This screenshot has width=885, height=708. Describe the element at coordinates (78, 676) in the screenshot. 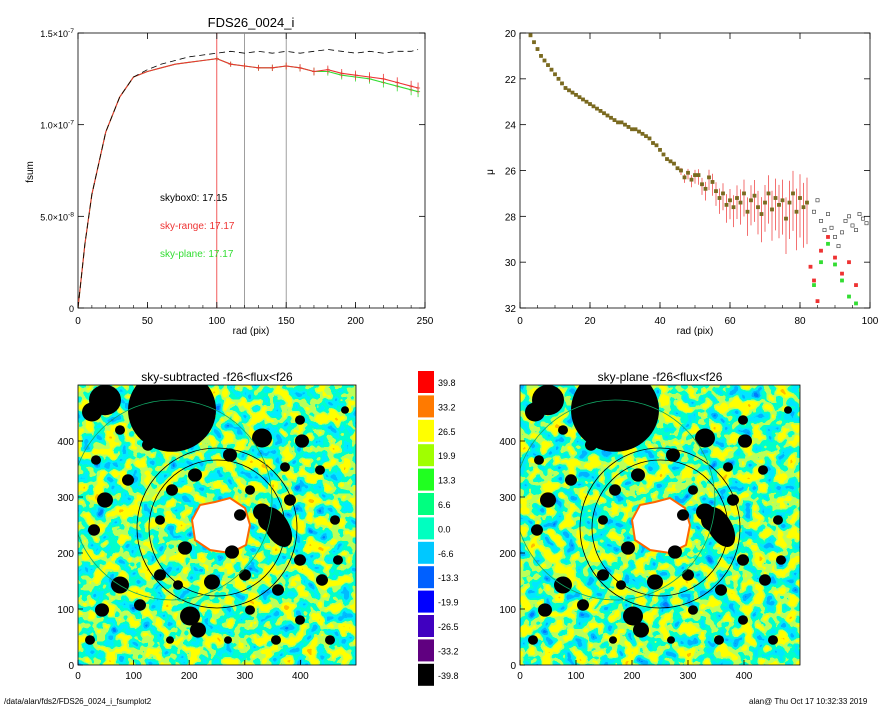

I see `x-tick-label: 0` at that location.